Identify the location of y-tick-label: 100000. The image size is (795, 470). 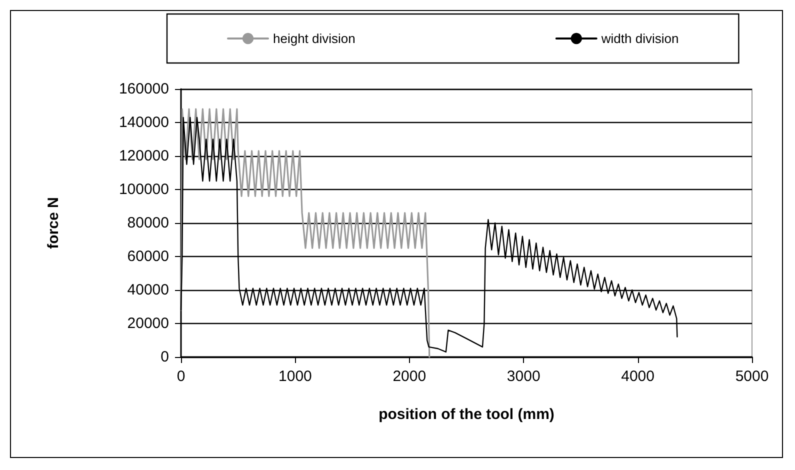
(143, 189).